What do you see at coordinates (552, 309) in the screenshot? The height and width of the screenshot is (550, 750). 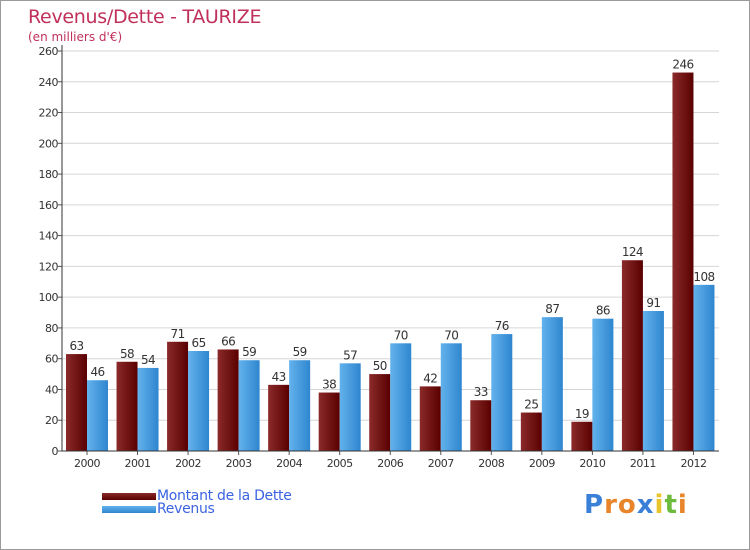 I see `bar-revenue-label: 87` at bounding box center [552, 309].